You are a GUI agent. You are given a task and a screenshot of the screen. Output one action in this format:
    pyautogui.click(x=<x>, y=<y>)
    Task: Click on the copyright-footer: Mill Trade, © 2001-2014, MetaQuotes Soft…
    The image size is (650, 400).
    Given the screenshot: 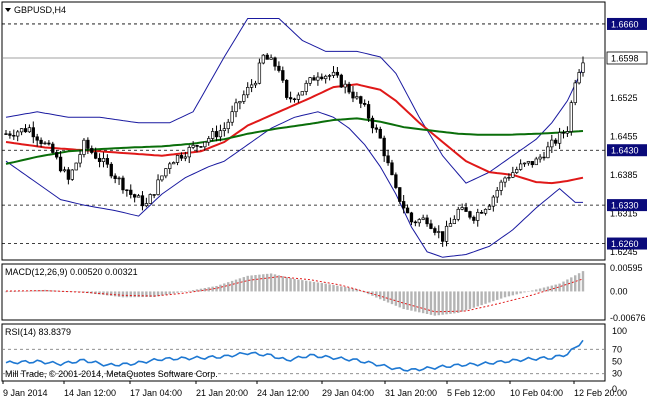 What is the action you would take?
    pyautogui.click(x=111, y=374)
    